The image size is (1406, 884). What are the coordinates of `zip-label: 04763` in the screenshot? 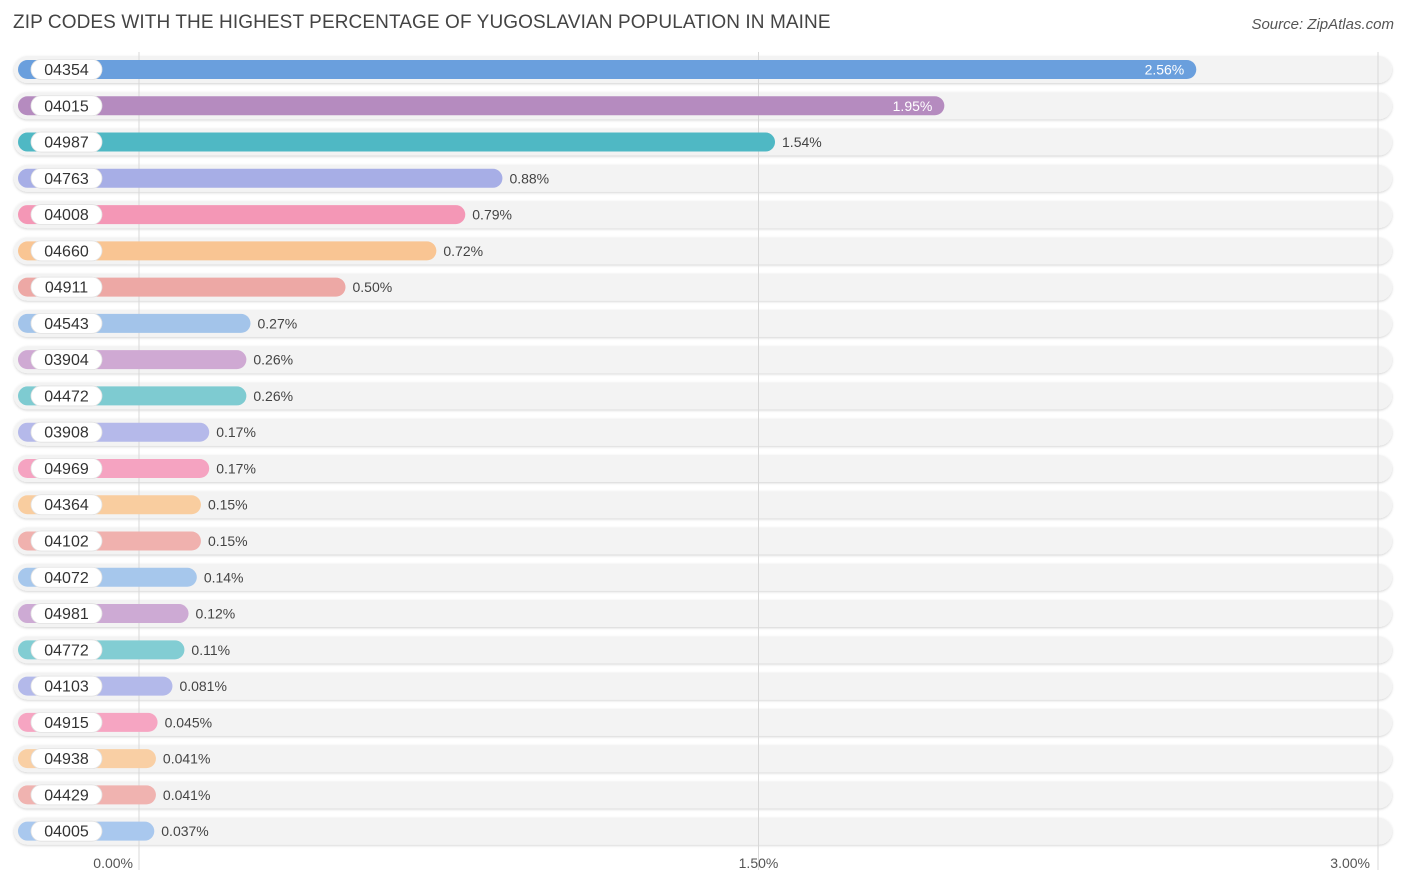 It's located at (66, 179).